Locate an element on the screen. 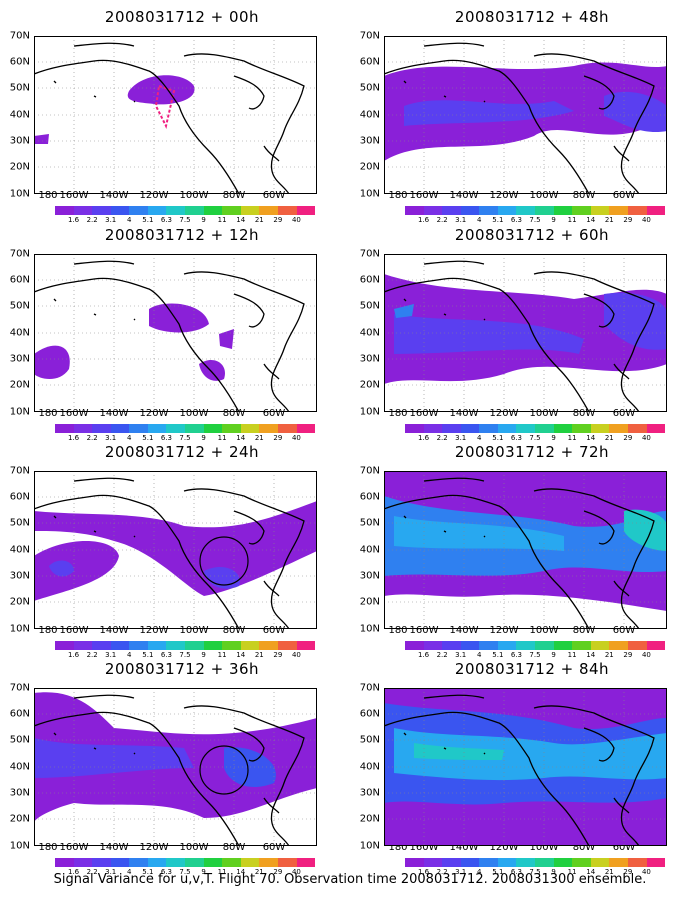  lon-tick-label: 60W is located at coordinates (274, 413).